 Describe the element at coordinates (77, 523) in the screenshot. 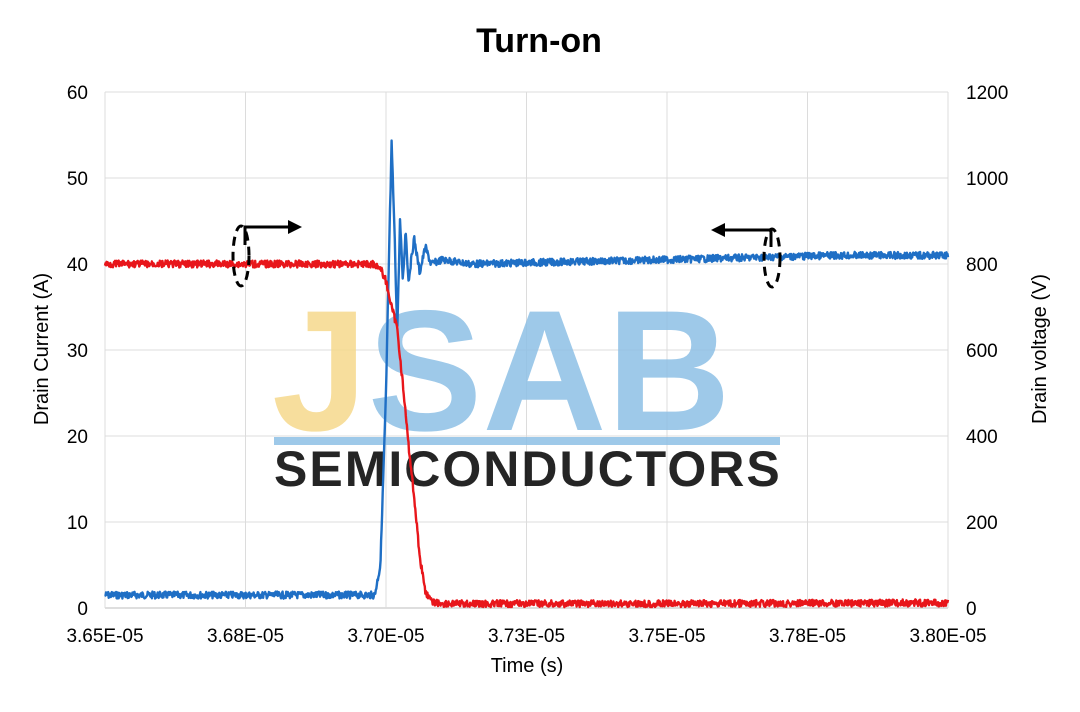

I see `y-left-tick-label: 10` at that location.